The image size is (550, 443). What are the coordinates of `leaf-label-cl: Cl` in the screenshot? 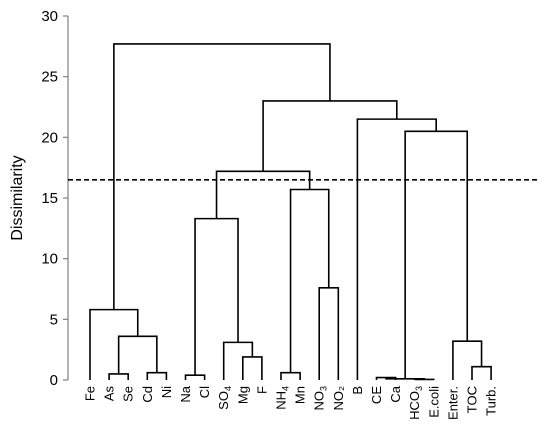 It's located at (204, 392).